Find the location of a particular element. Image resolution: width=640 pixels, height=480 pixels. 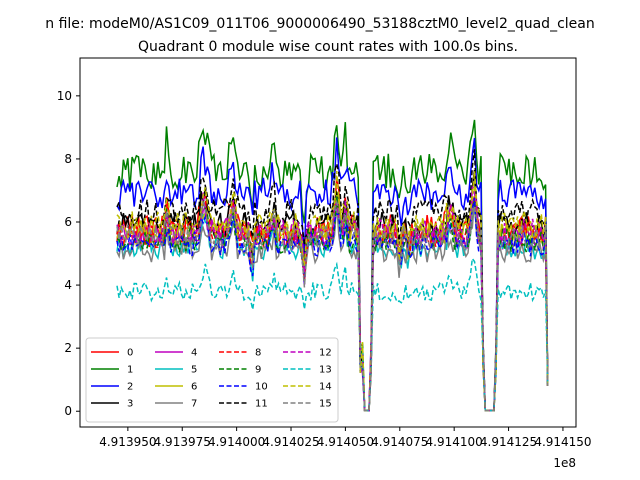

legend-label-13: 13 is located at coordinates (325, 370).